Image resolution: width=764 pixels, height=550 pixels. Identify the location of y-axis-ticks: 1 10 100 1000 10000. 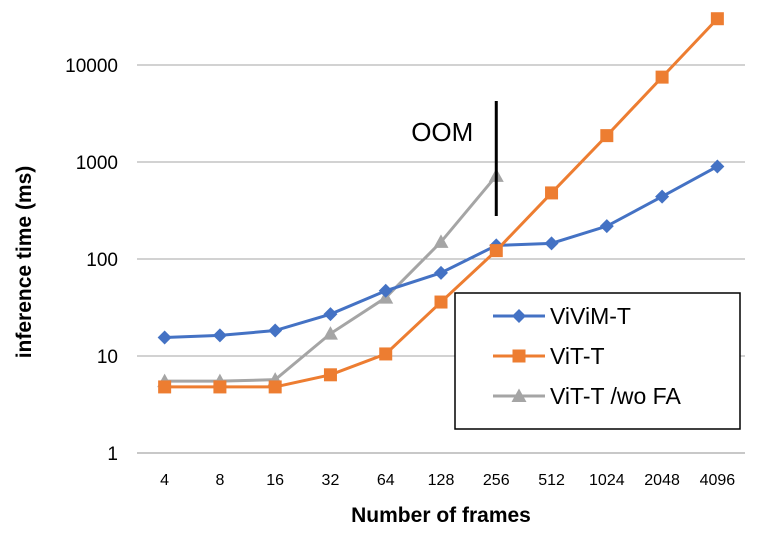
(91, 260).